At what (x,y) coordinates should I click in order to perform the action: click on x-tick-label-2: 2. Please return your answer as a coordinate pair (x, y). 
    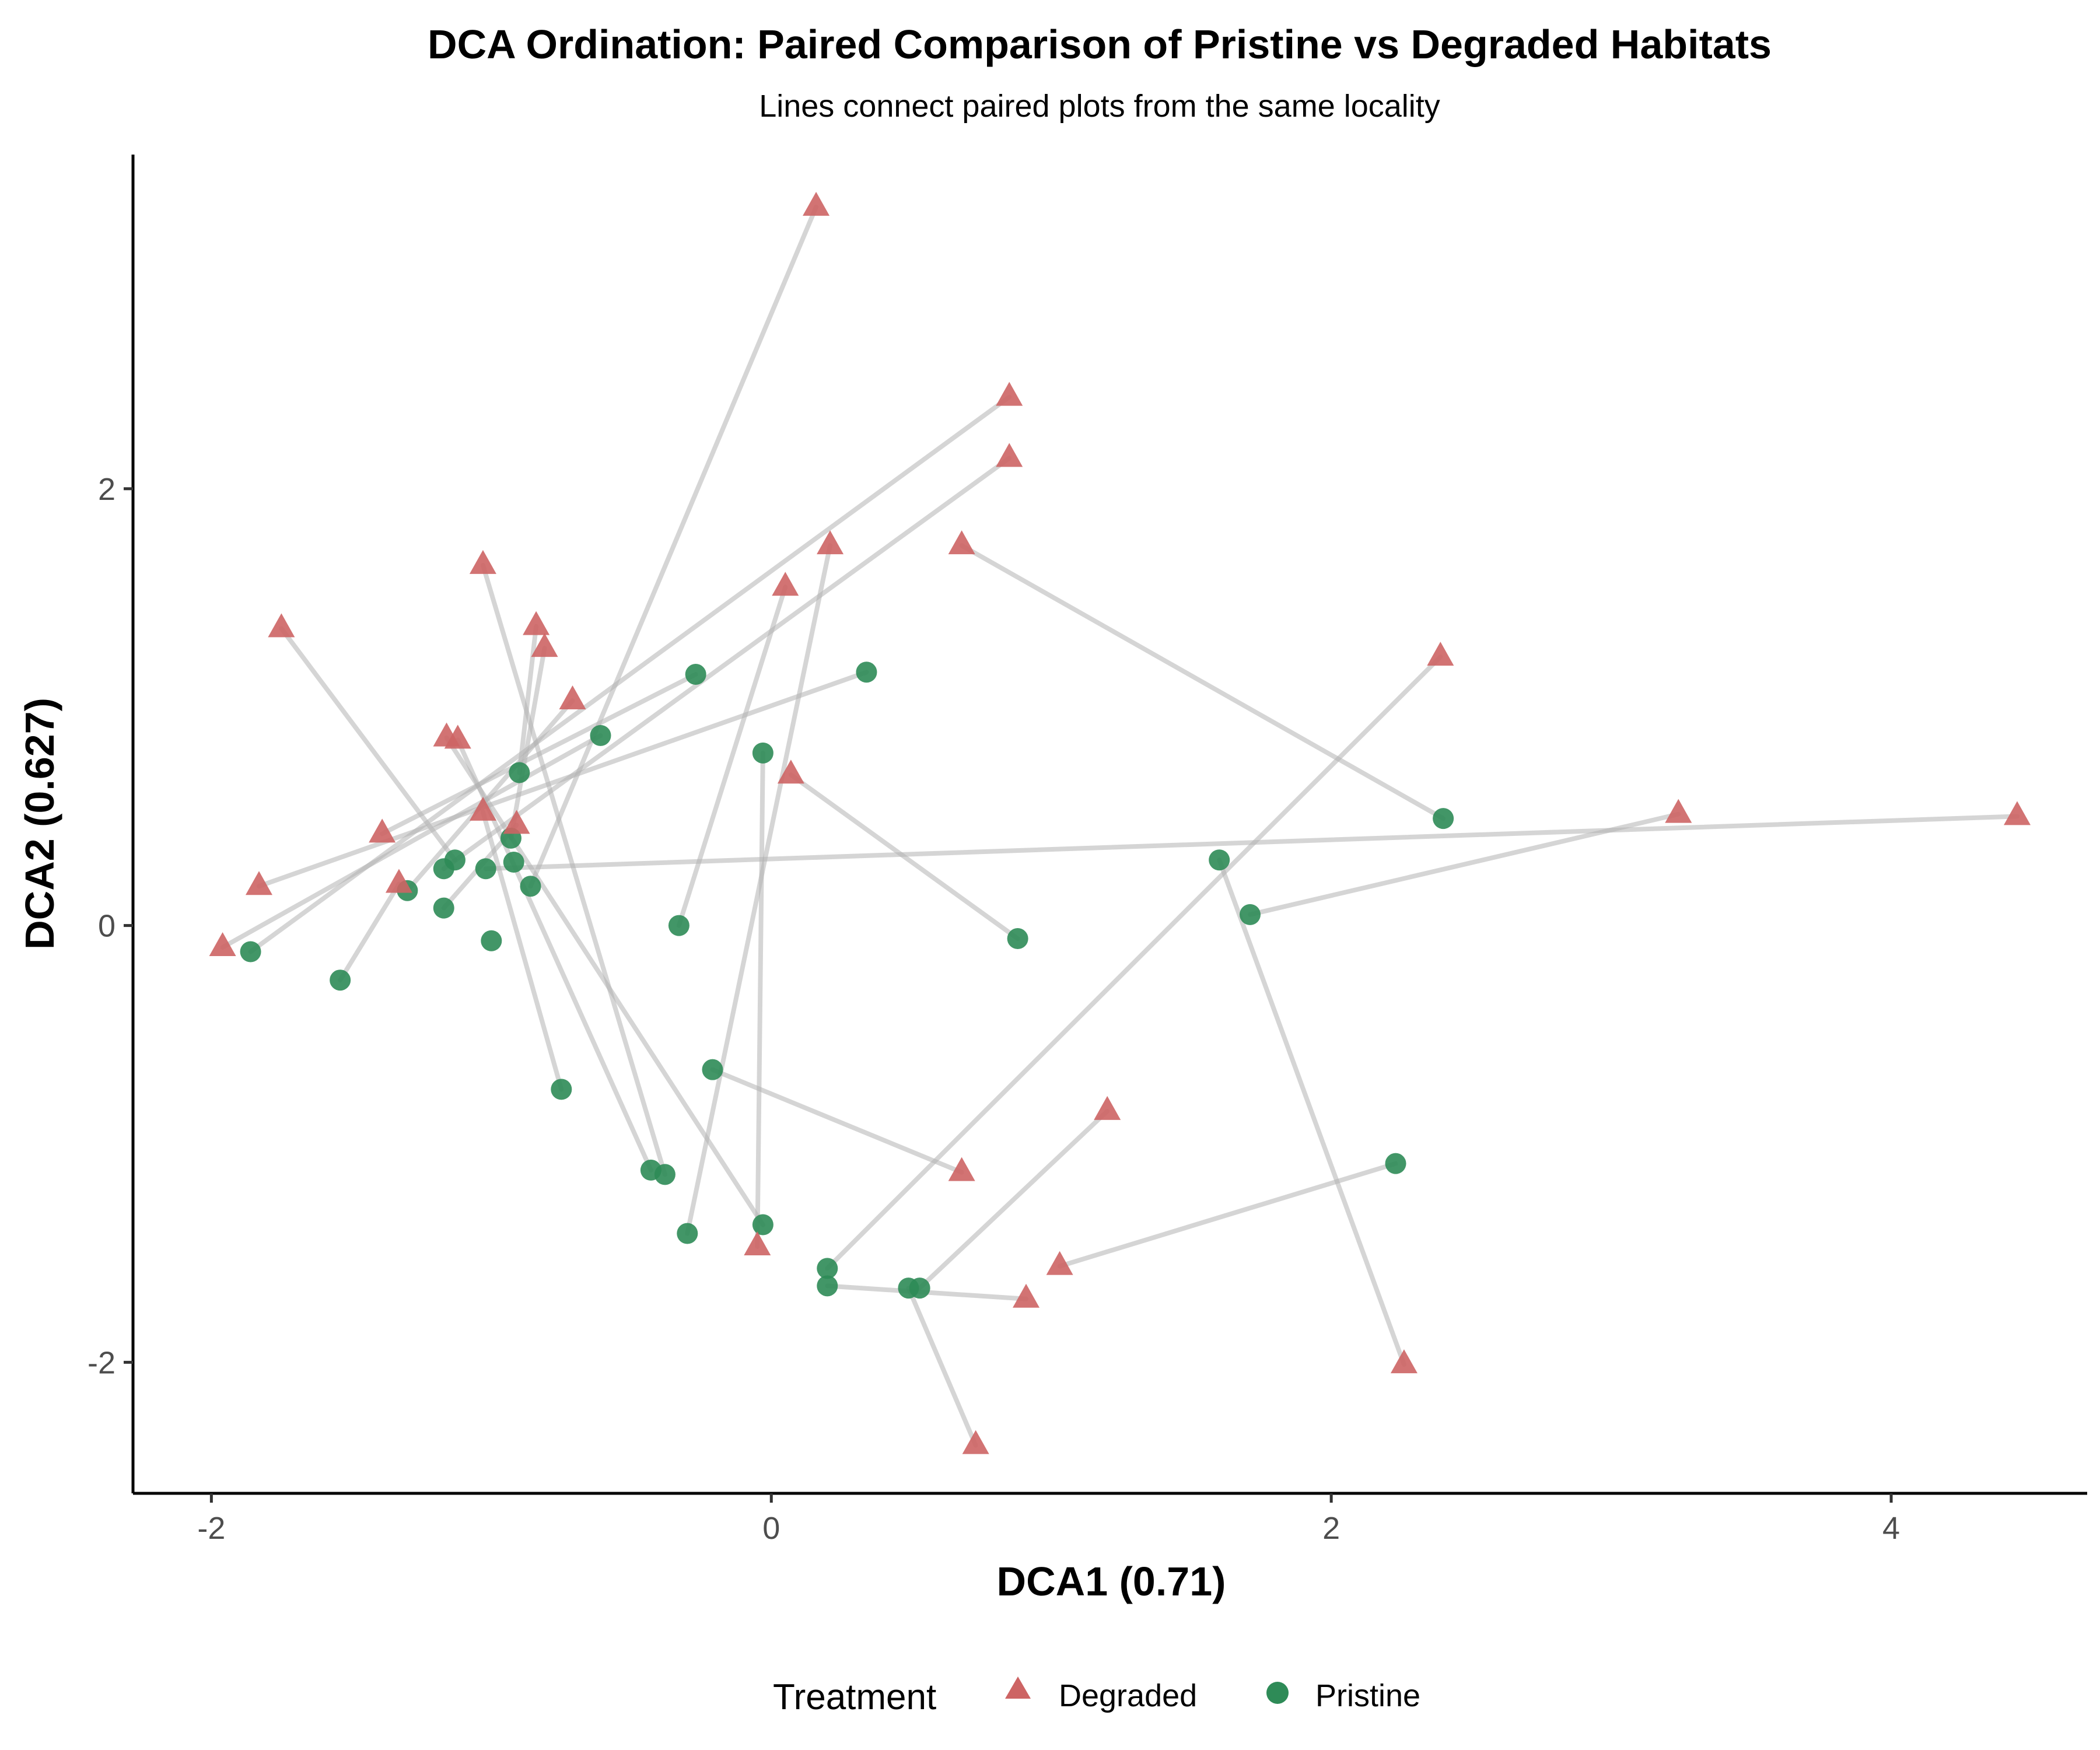
    Looking at the image, I should click on (1331, 1528).